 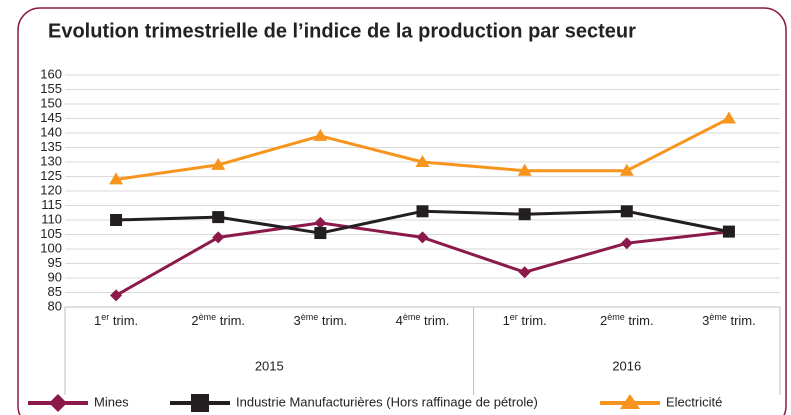 What do you see at coordinates (51, 146) in the screenshot?
I see `y-tick-label: 135` at bounding box center [51, 146].